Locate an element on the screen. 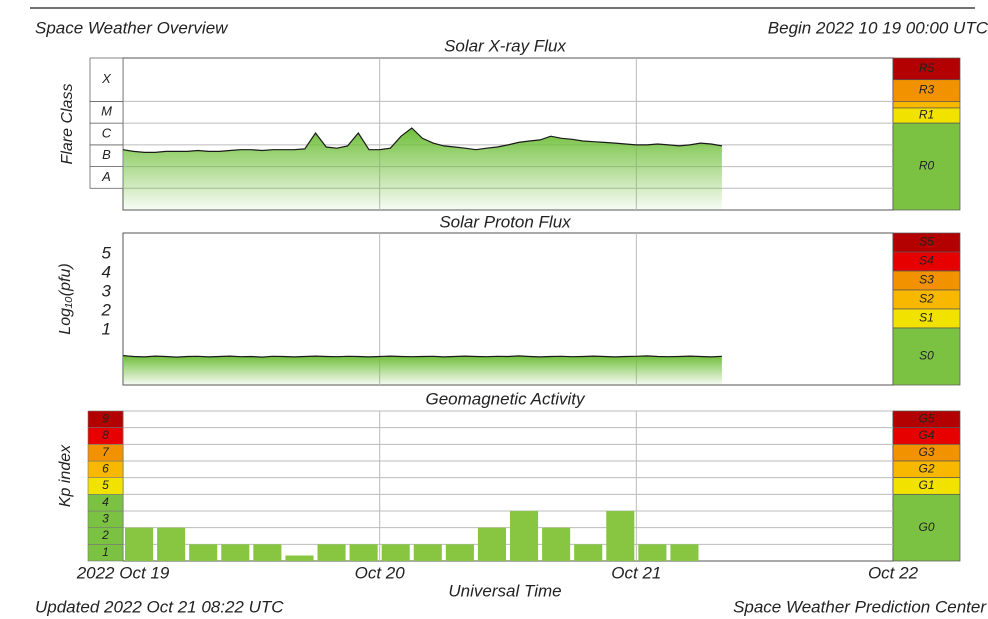 The image size is (988, 619). scale-label: R3 is located at coordinates (927, 90).